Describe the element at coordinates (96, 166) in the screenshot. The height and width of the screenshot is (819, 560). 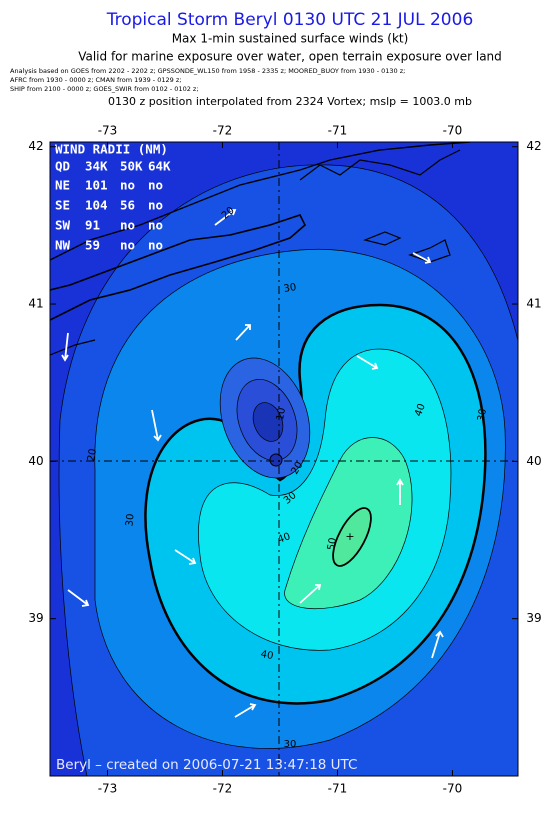
I see `radii-column: 34K` at that location.